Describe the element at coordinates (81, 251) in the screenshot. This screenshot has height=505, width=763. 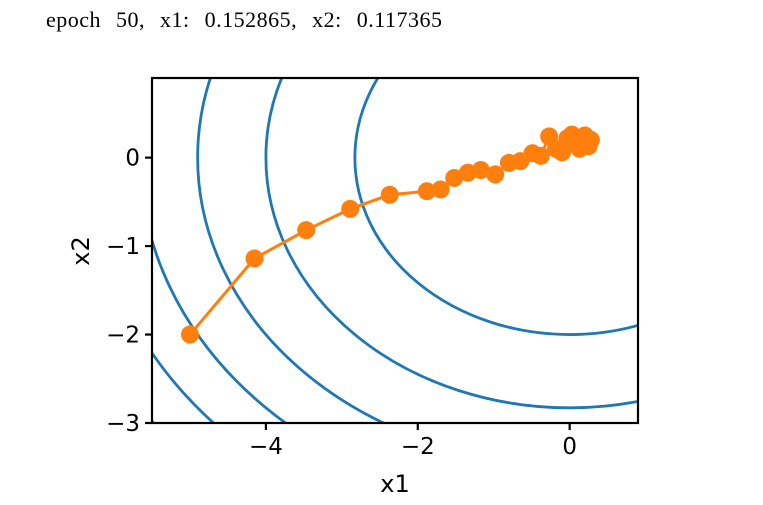
I see `y-axis-label: x2` at that location.